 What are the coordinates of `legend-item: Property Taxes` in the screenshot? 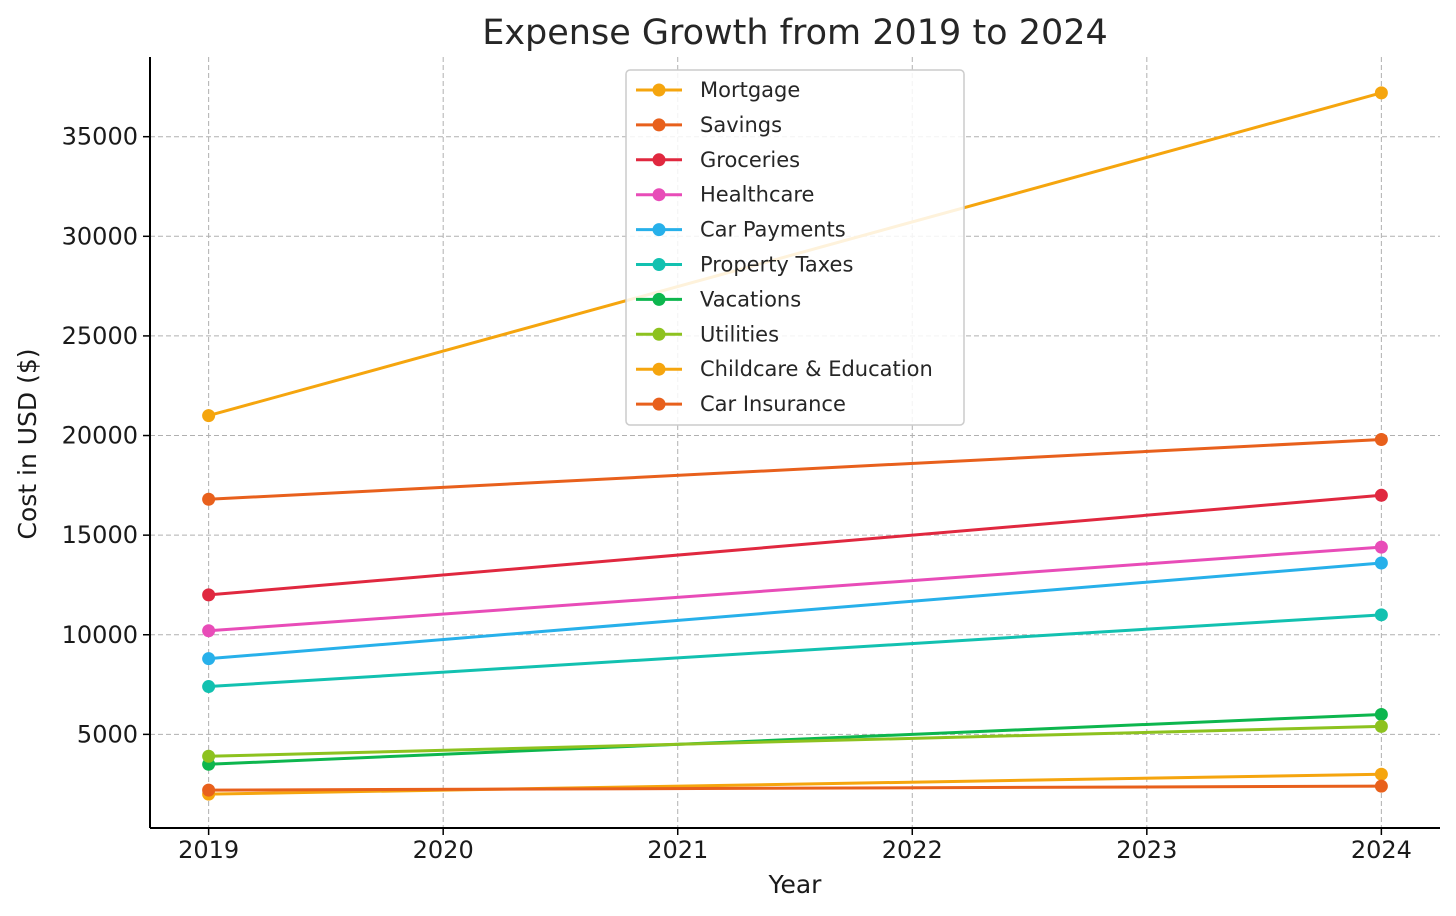 It's located at (744, 265).